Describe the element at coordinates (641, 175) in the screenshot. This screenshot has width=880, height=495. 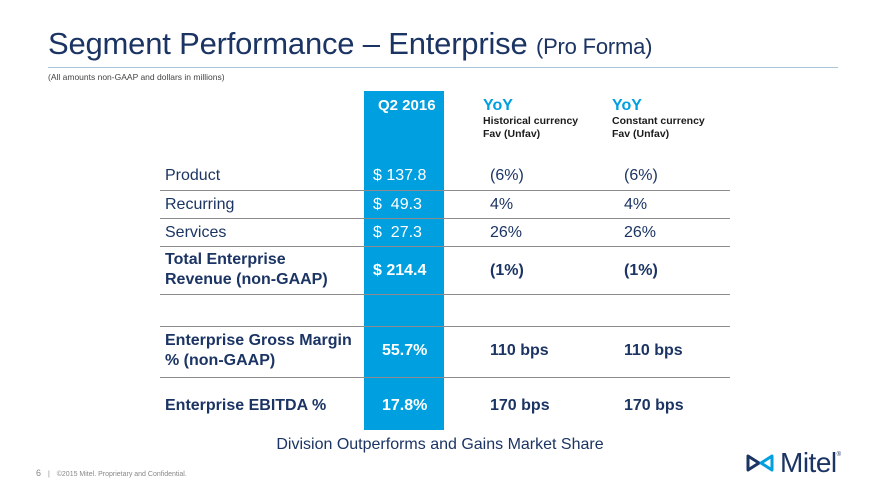
I see `yoy-constant-value: (6%)` at that location.